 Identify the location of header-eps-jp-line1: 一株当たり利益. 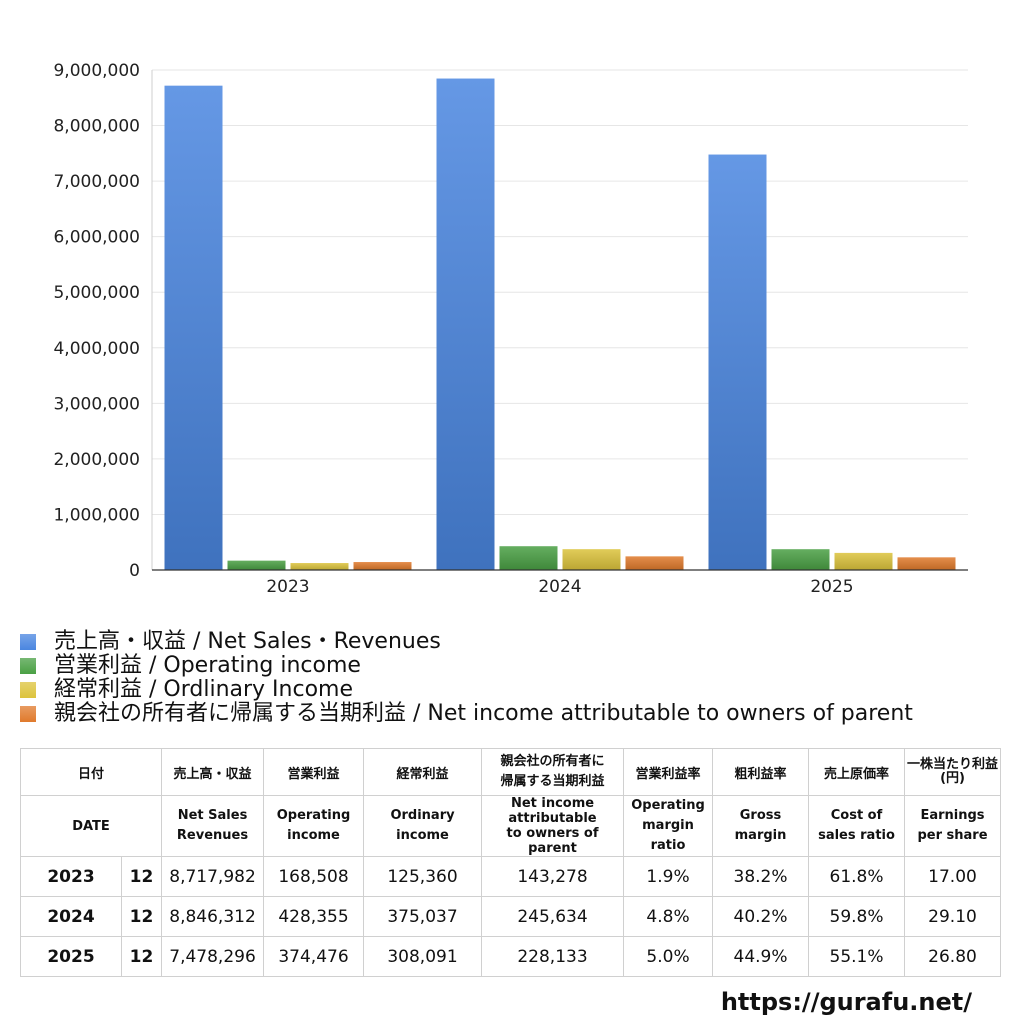
(953, 764).